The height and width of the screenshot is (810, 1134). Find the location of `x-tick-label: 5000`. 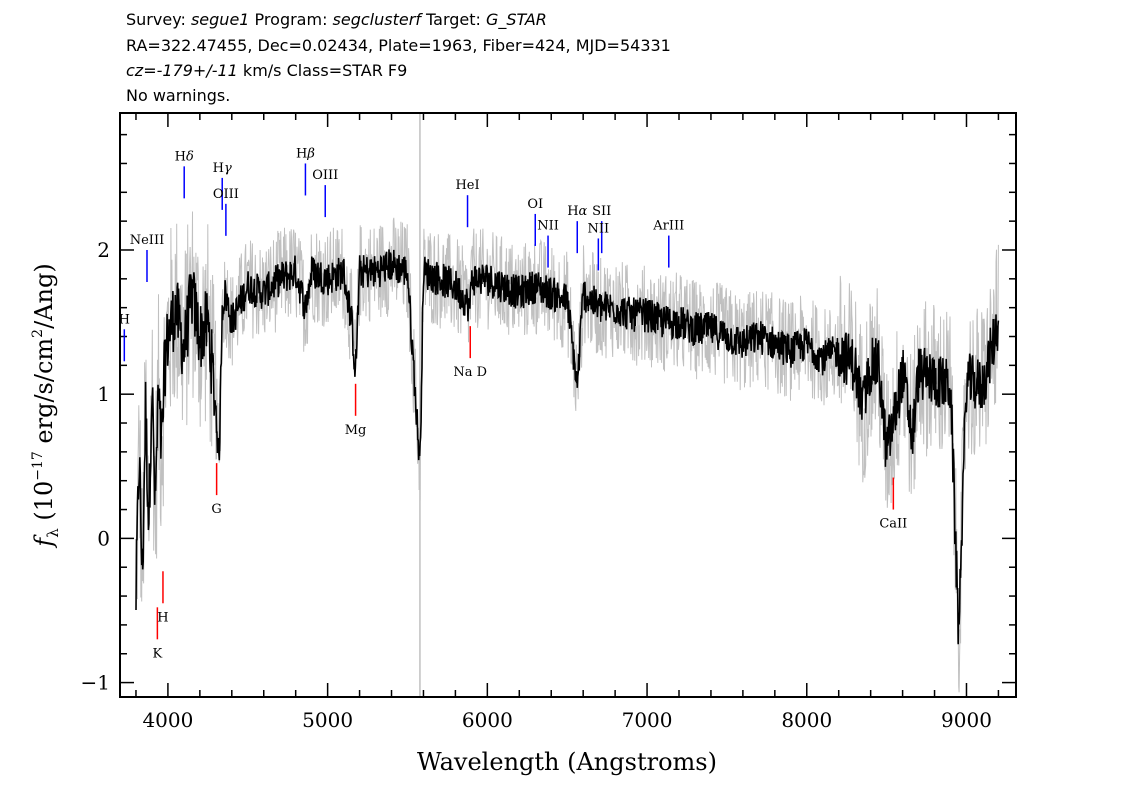

x-tick-label: 5000 is located at coordinates (327, 720).